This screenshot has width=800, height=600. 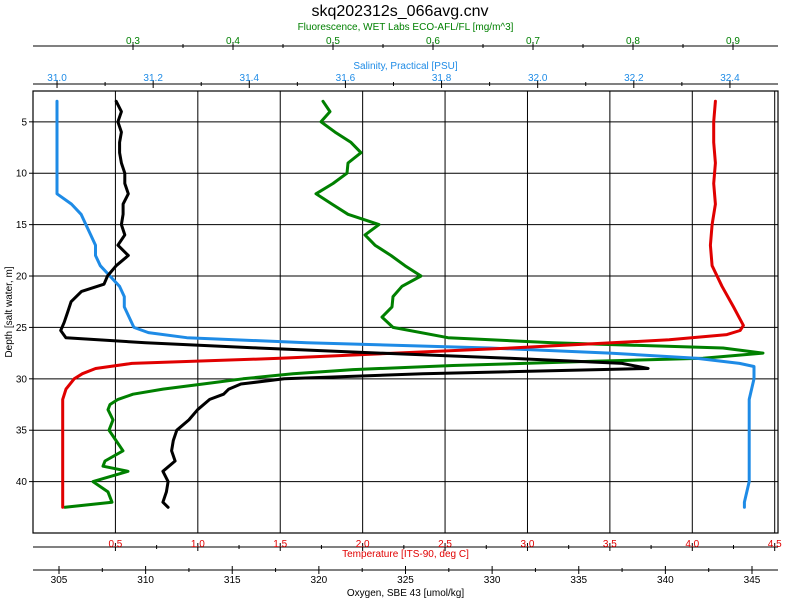 I want to click on y-tick-label: 35, so click(x=22, y=431).